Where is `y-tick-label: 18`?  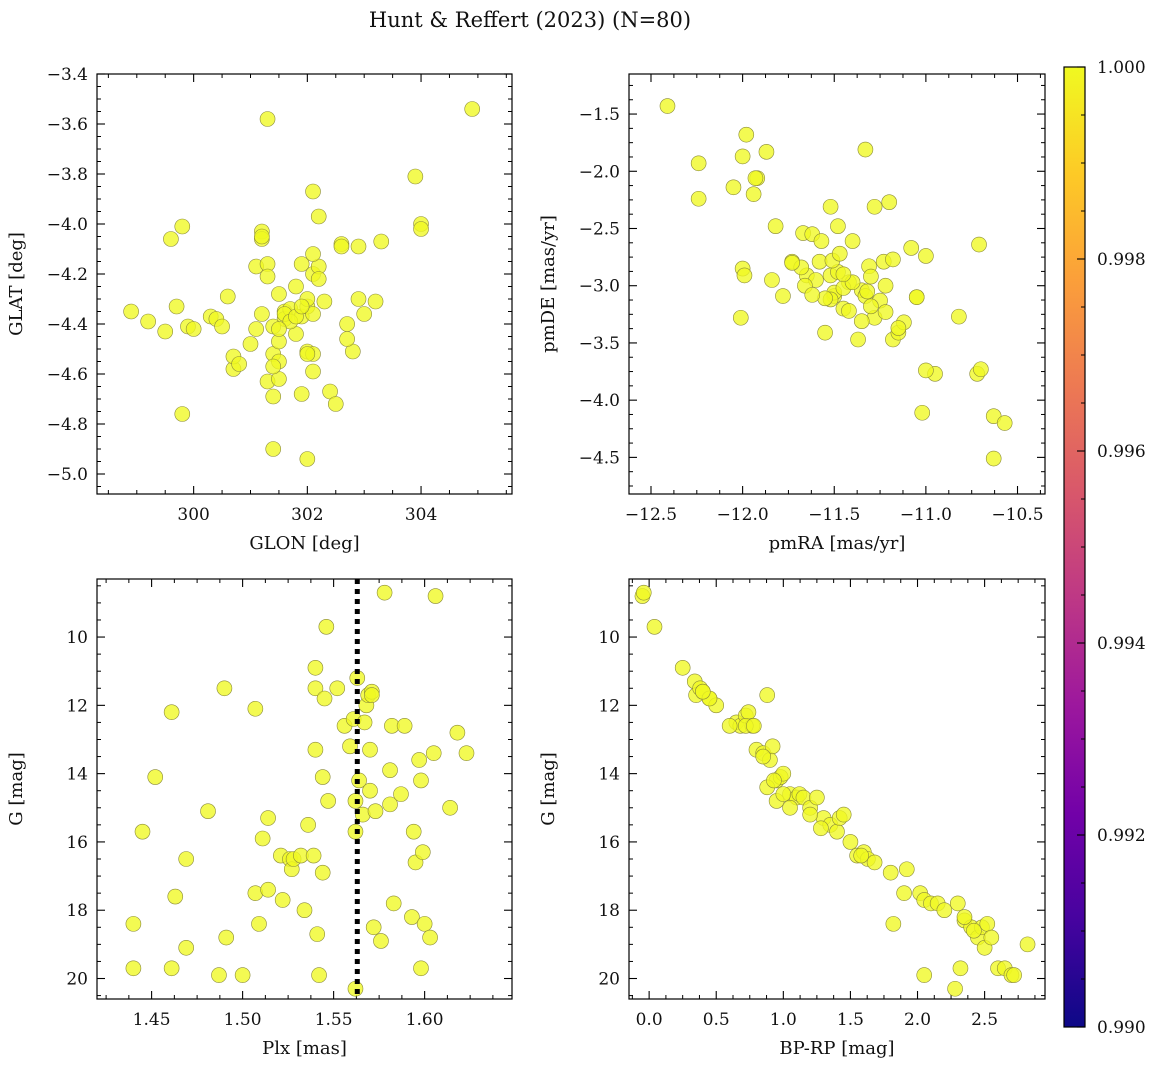 y-tick-label: 18 is located at coordinates (77, 911).